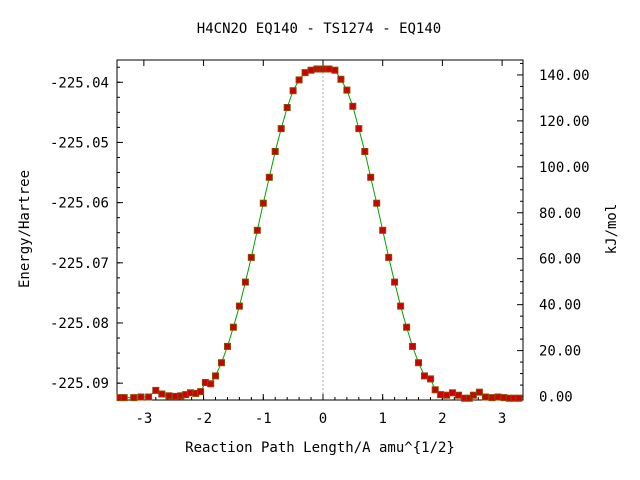 This screenshot has width=640, height=480. What do you see at coordinates (79, 83) in the screenshot?
I see `y-tick-label: -225.04` at bounding box center [79, 83].